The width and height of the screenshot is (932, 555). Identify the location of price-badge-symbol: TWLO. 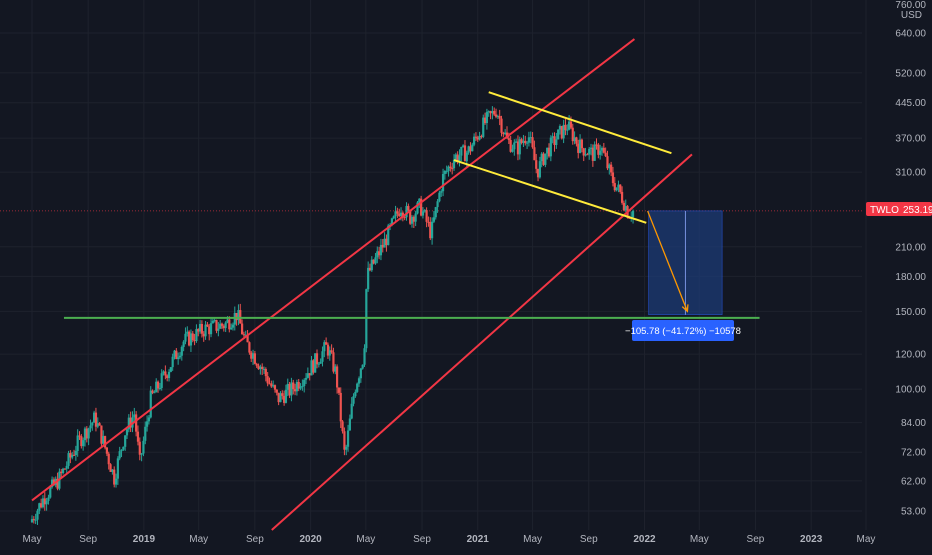
(884, 210).